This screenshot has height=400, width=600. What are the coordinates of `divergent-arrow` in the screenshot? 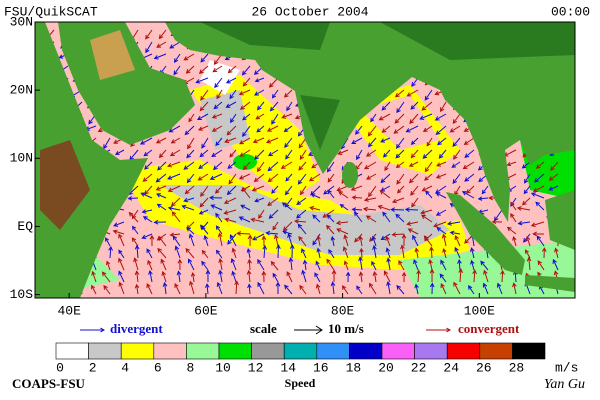 It's located at (93, 330).